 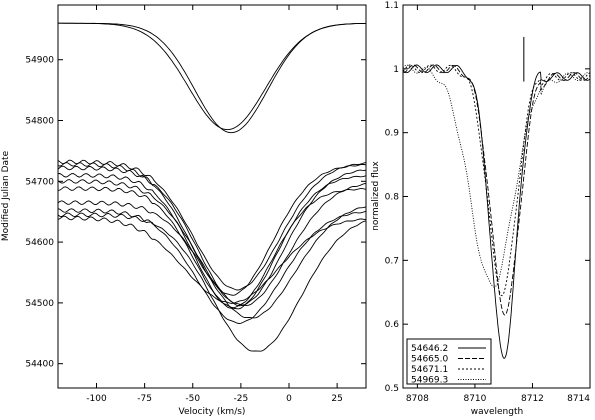 I want to click on right-y-tick-label: 1.1, so click(x=392, y=6).